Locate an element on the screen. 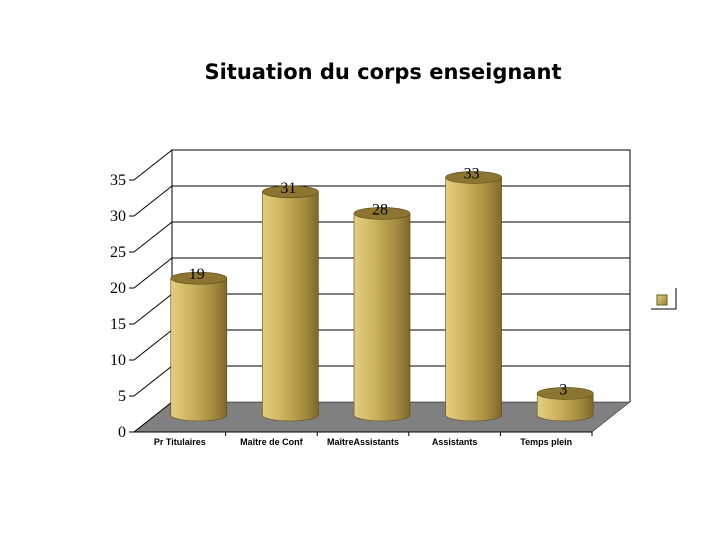 The width and height of the screenshot is (720, 540). data-label: 28 is located at coordinates (380, 209).